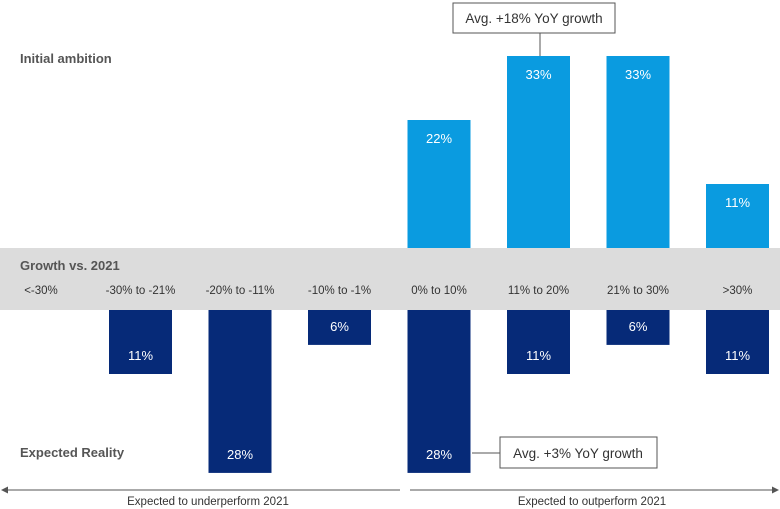 This screenshot has width=780, height=509. I want to click on reality-value-label-7: 11%, so click(737, 355).